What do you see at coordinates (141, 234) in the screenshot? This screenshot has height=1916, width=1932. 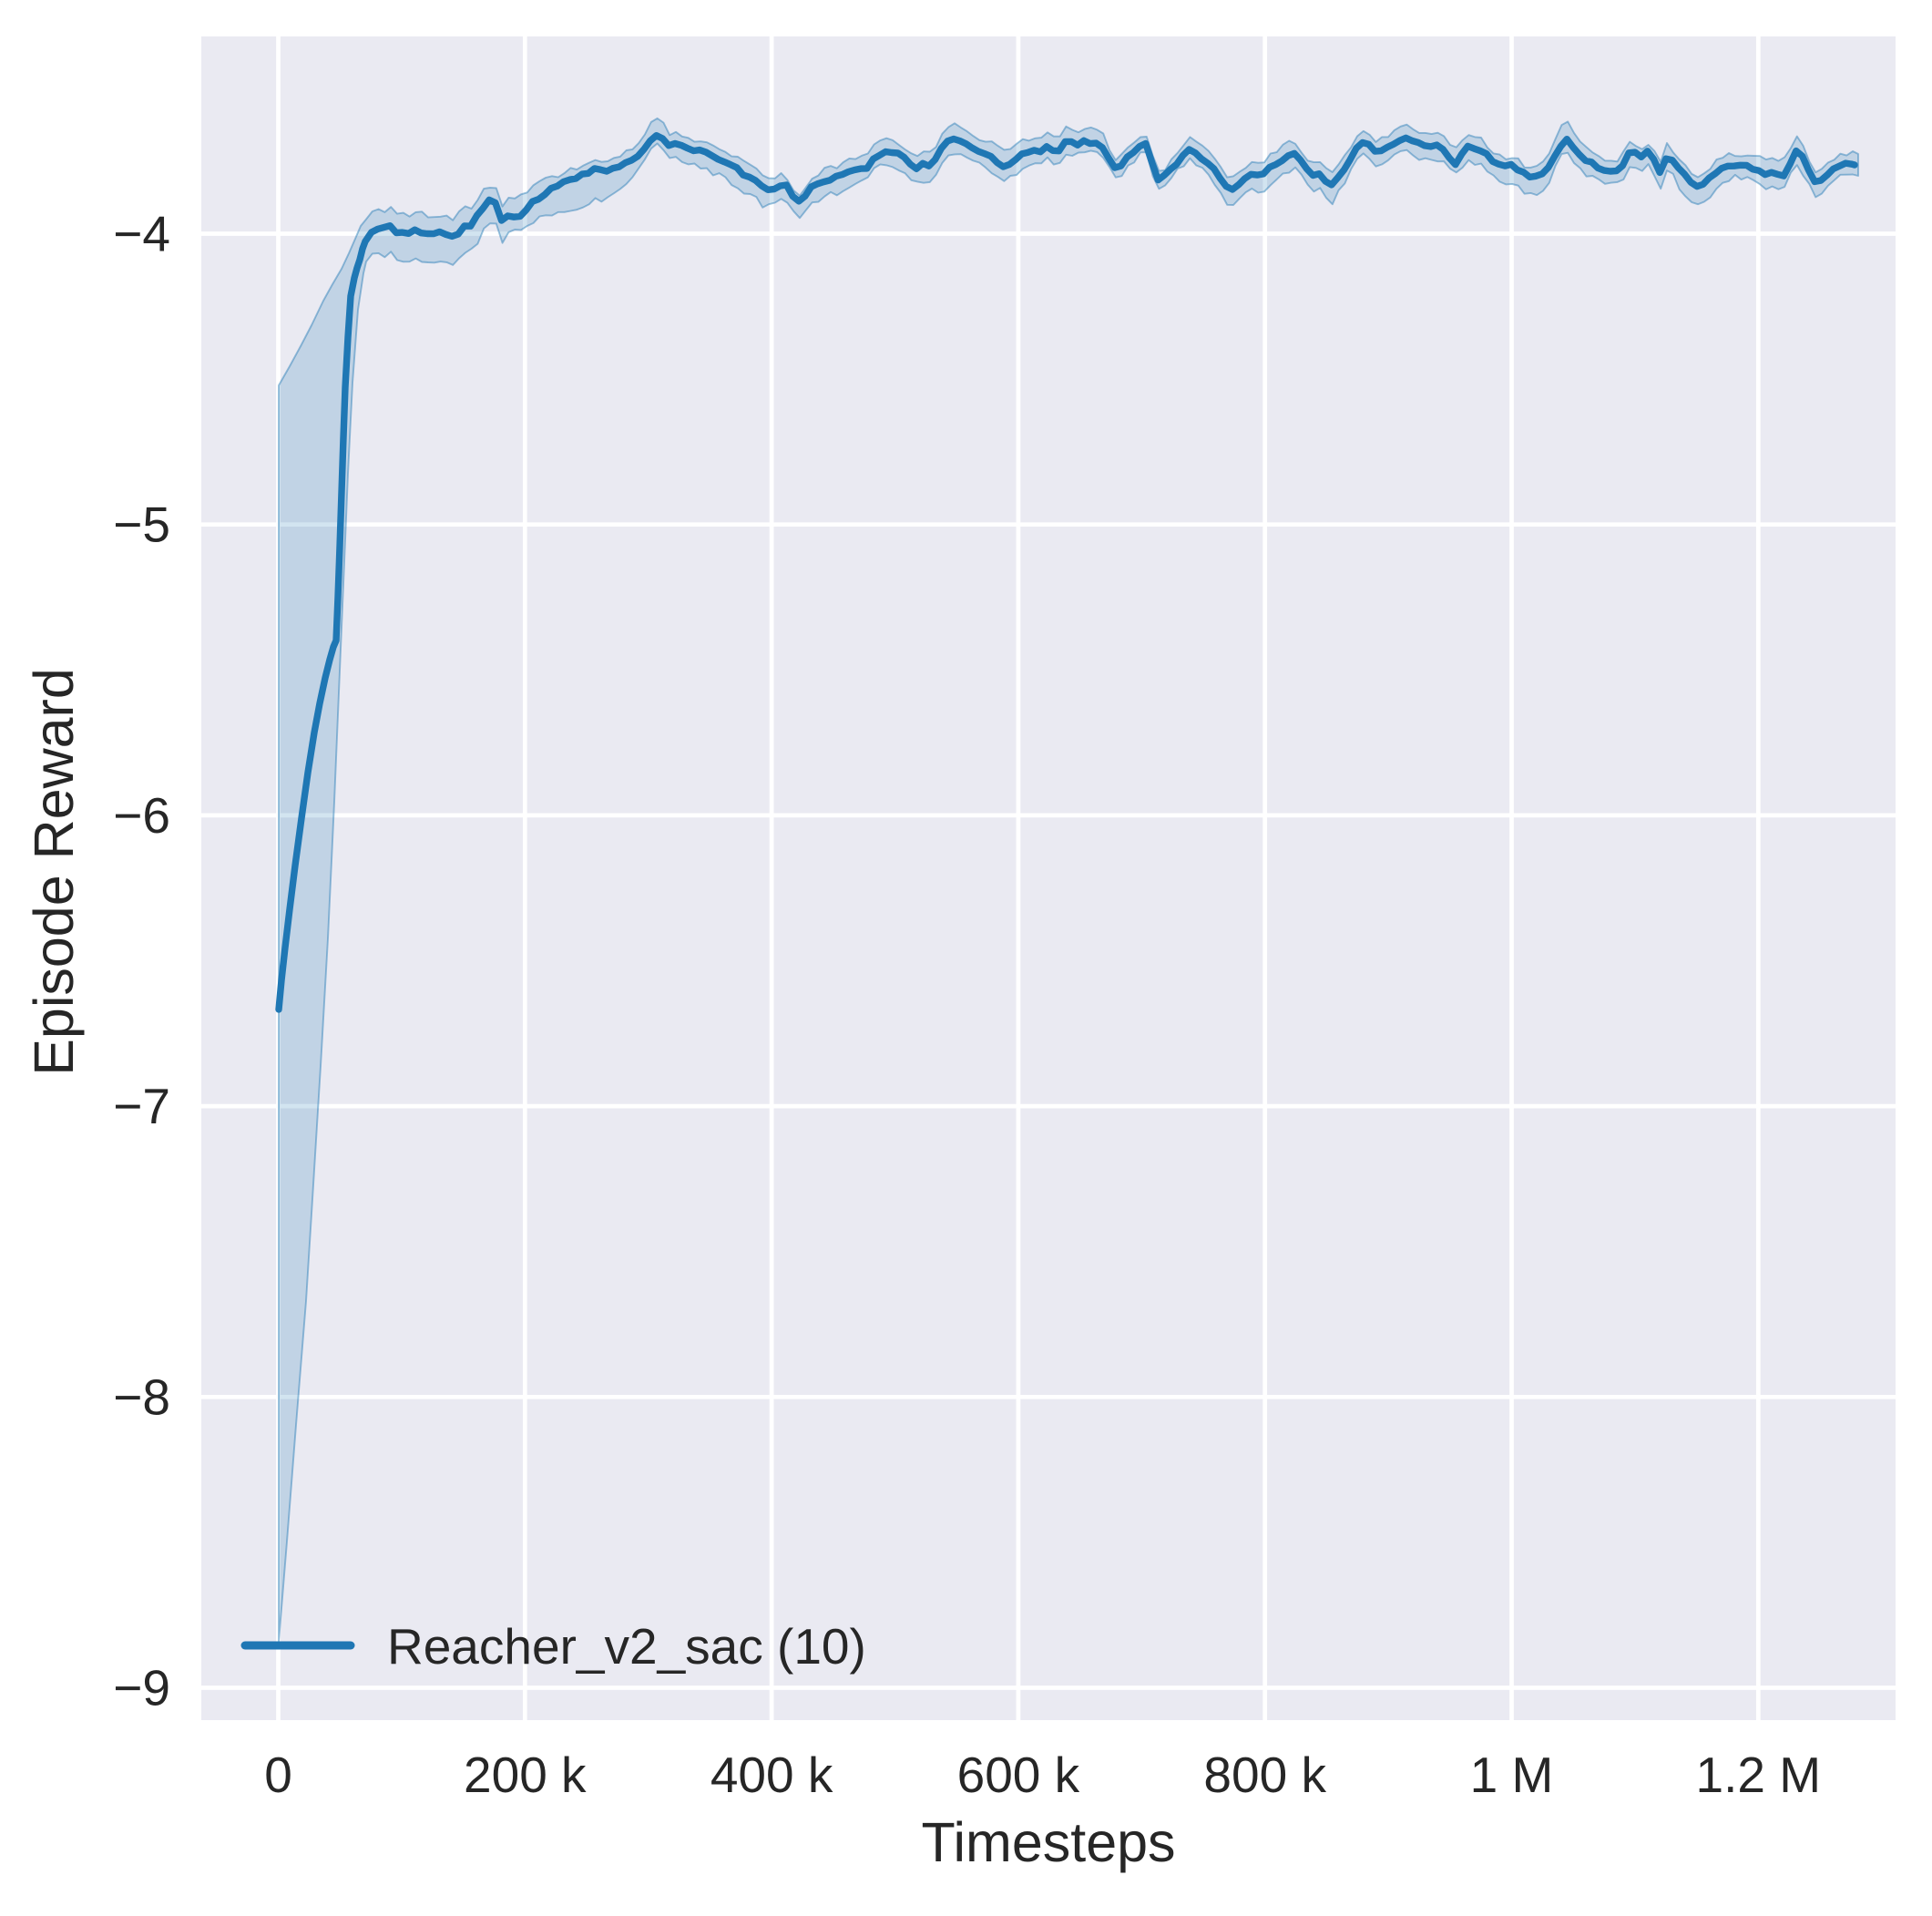 I see `svg-text: −4` at bounding box center [141, 234].